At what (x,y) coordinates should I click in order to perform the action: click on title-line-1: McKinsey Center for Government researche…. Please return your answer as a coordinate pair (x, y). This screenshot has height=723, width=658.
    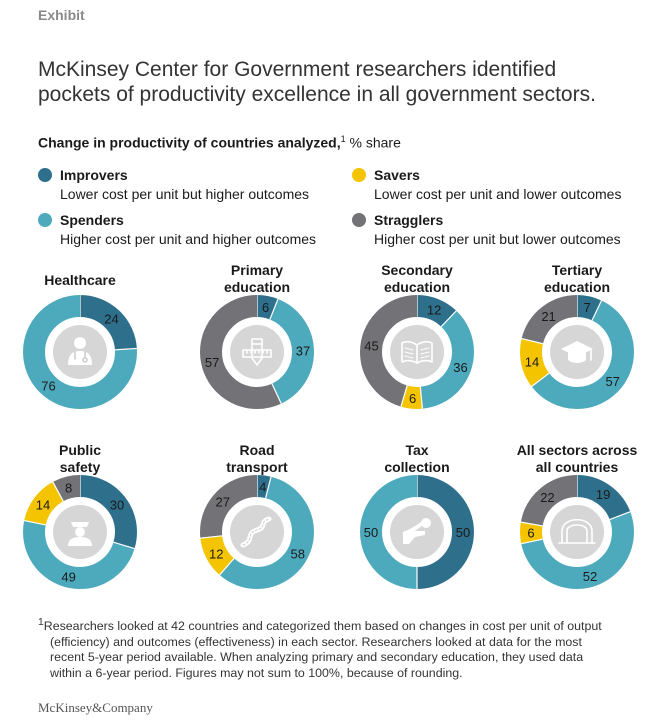
    Looking at the image, I should click on (297, 69).